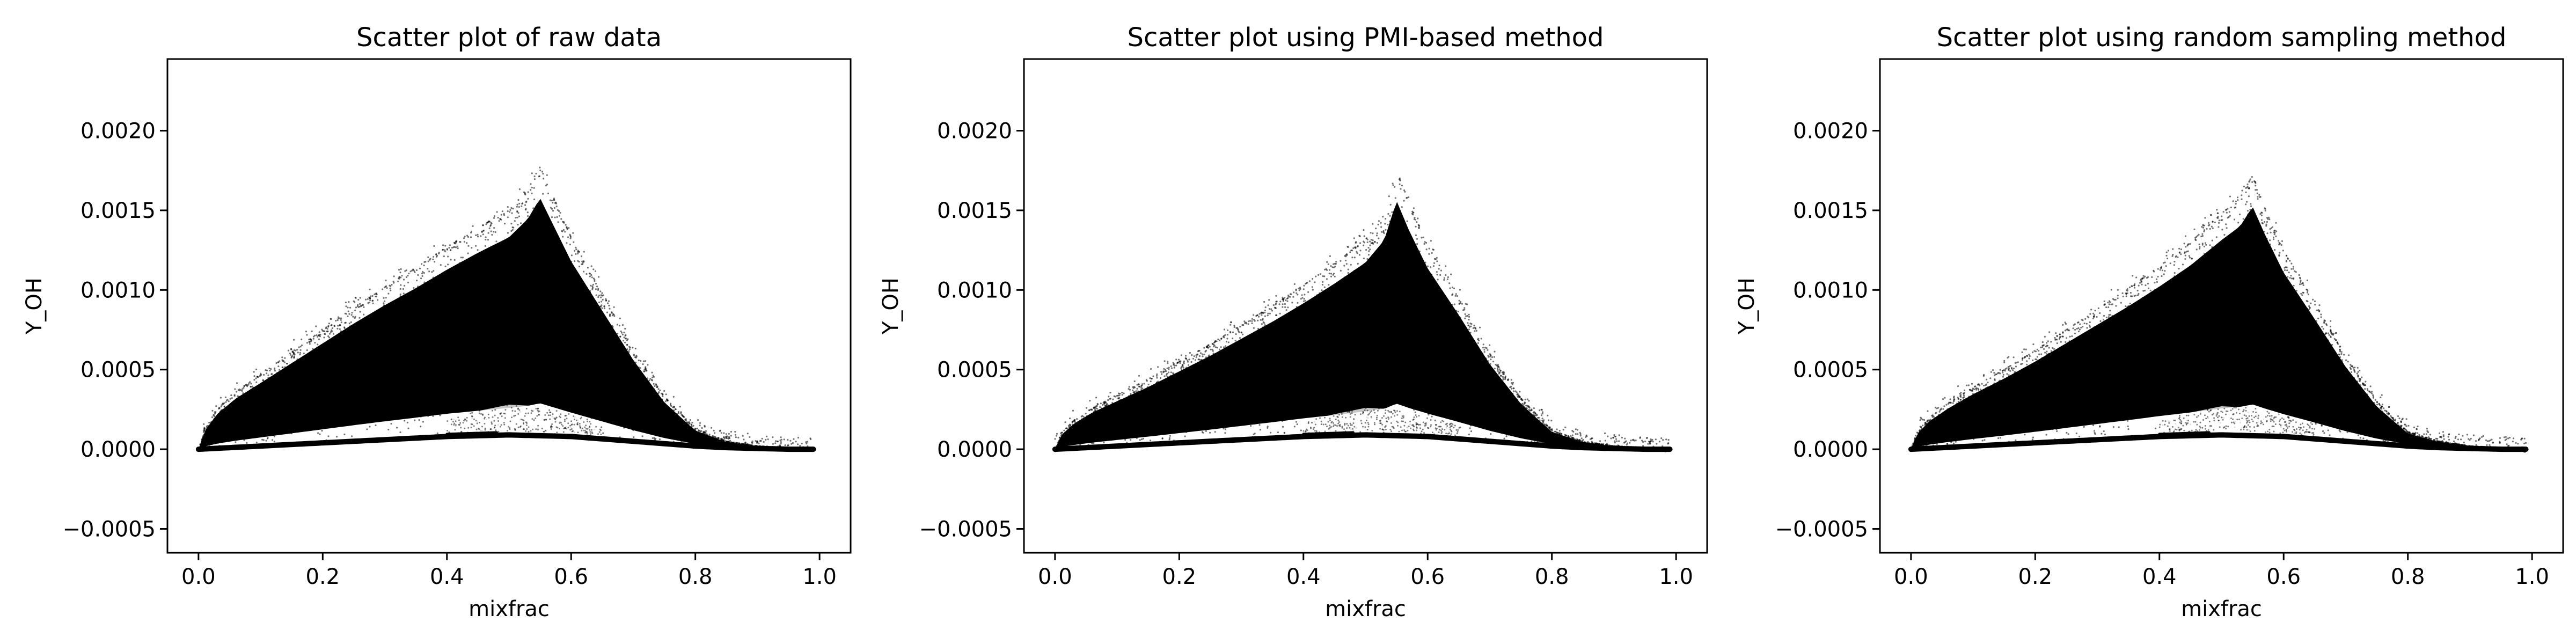 The width and height of the screenshot is (2576, 644). I want to click on x-tick-label: 1.0, so click(1676, 577).